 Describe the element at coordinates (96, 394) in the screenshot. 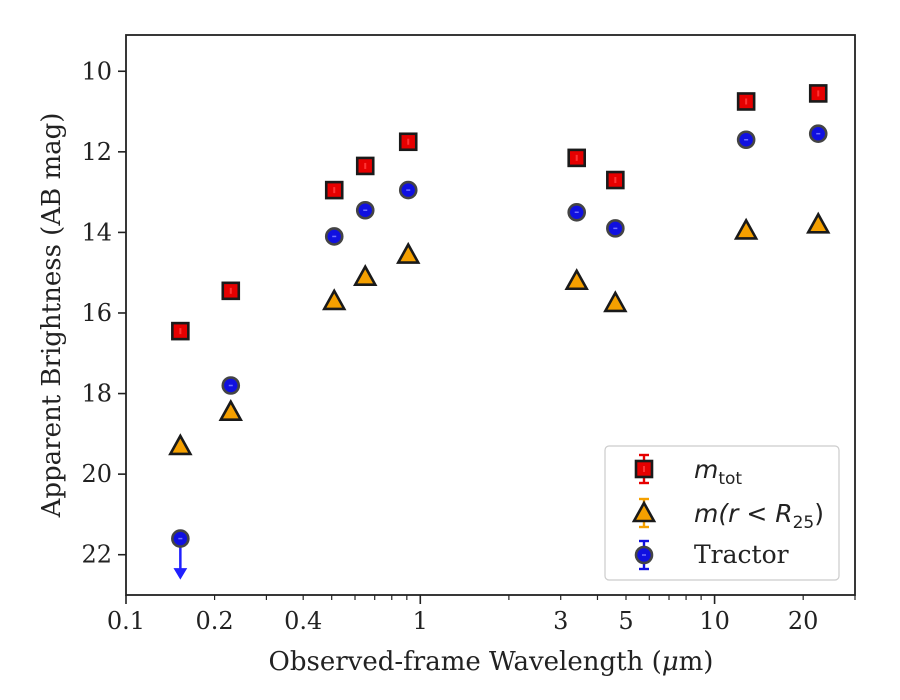

I see `y-tick-label: 18` at that location.